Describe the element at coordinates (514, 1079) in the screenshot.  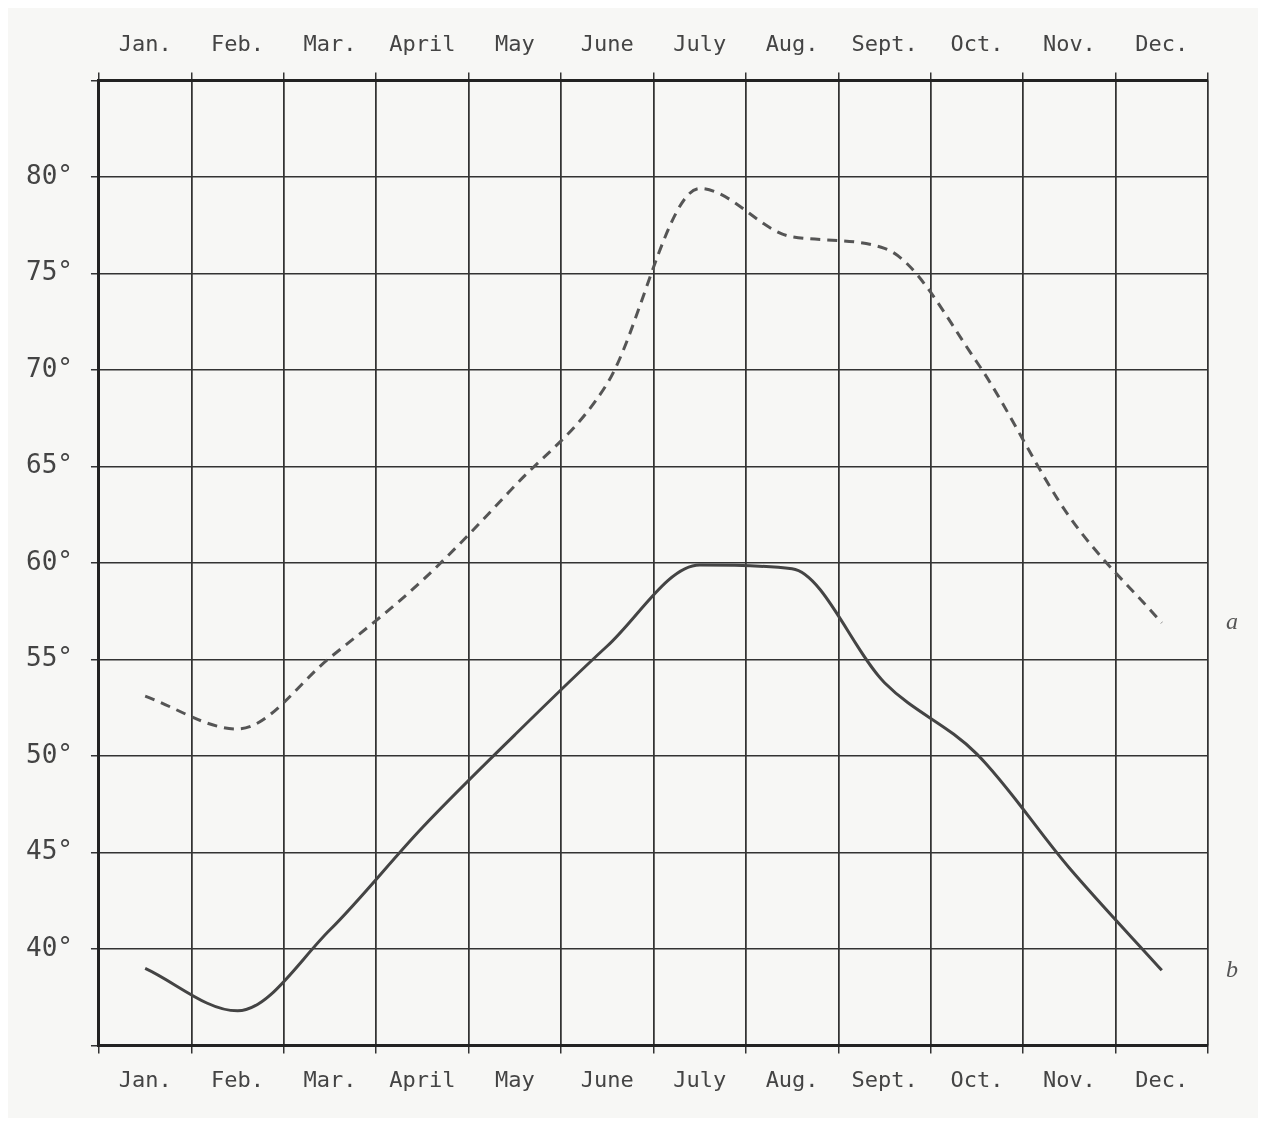
I see `x-tick-label: May` at that location.